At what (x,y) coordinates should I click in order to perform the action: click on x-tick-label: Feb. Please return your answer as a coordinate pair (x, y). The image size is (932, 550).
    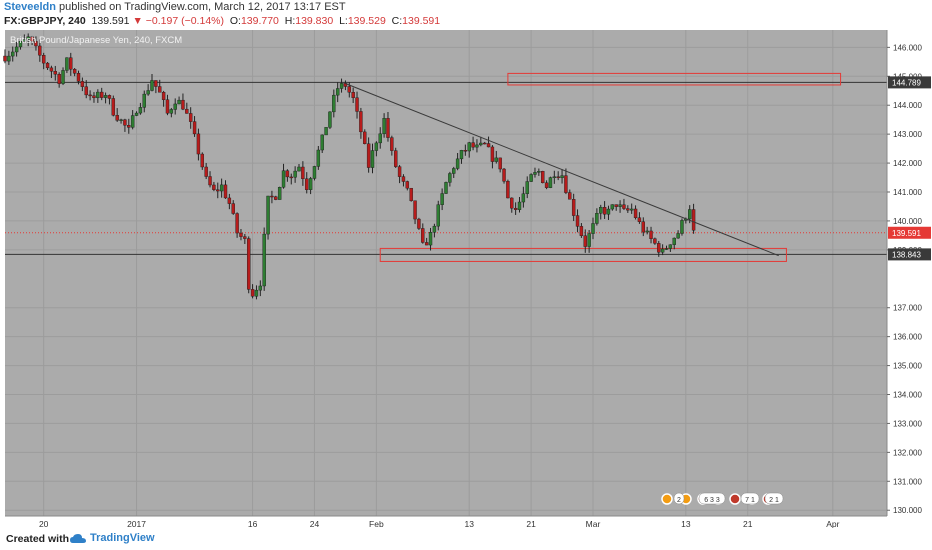
    Looking at the image, I should click on (376, 523).